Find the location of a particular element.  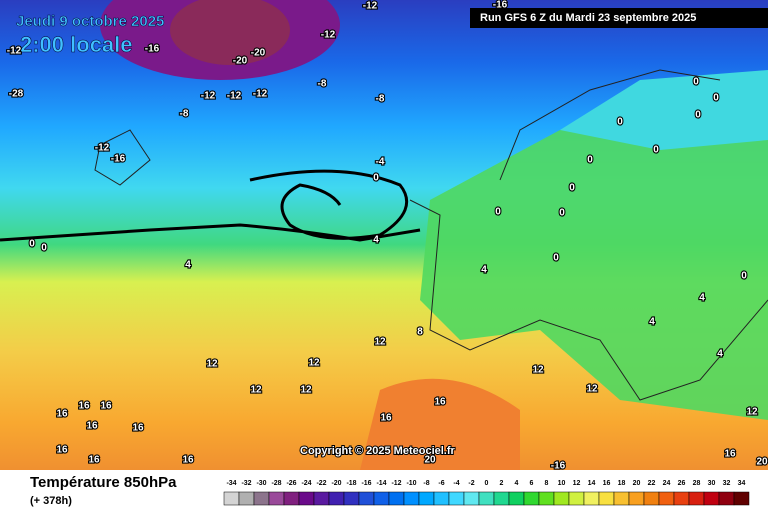

legend-tick: -20 is located at coordinates (336, 483).